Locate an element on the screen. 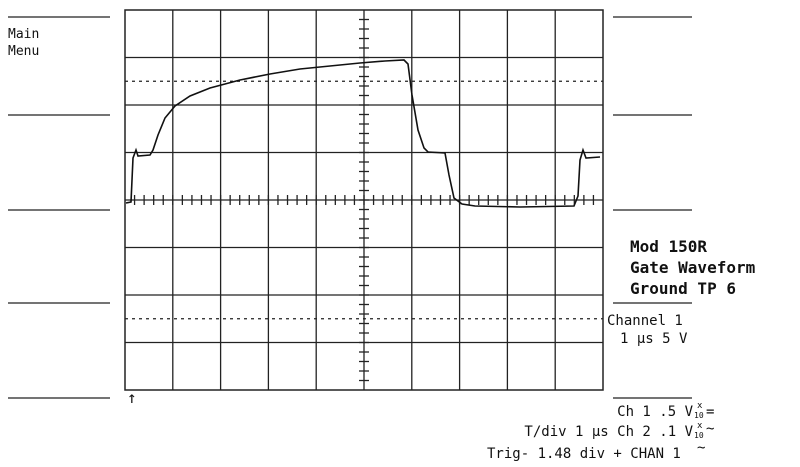  status-ch2: T/div 1 µs Ch 2 .1 V is located at coordinates (608, 432).